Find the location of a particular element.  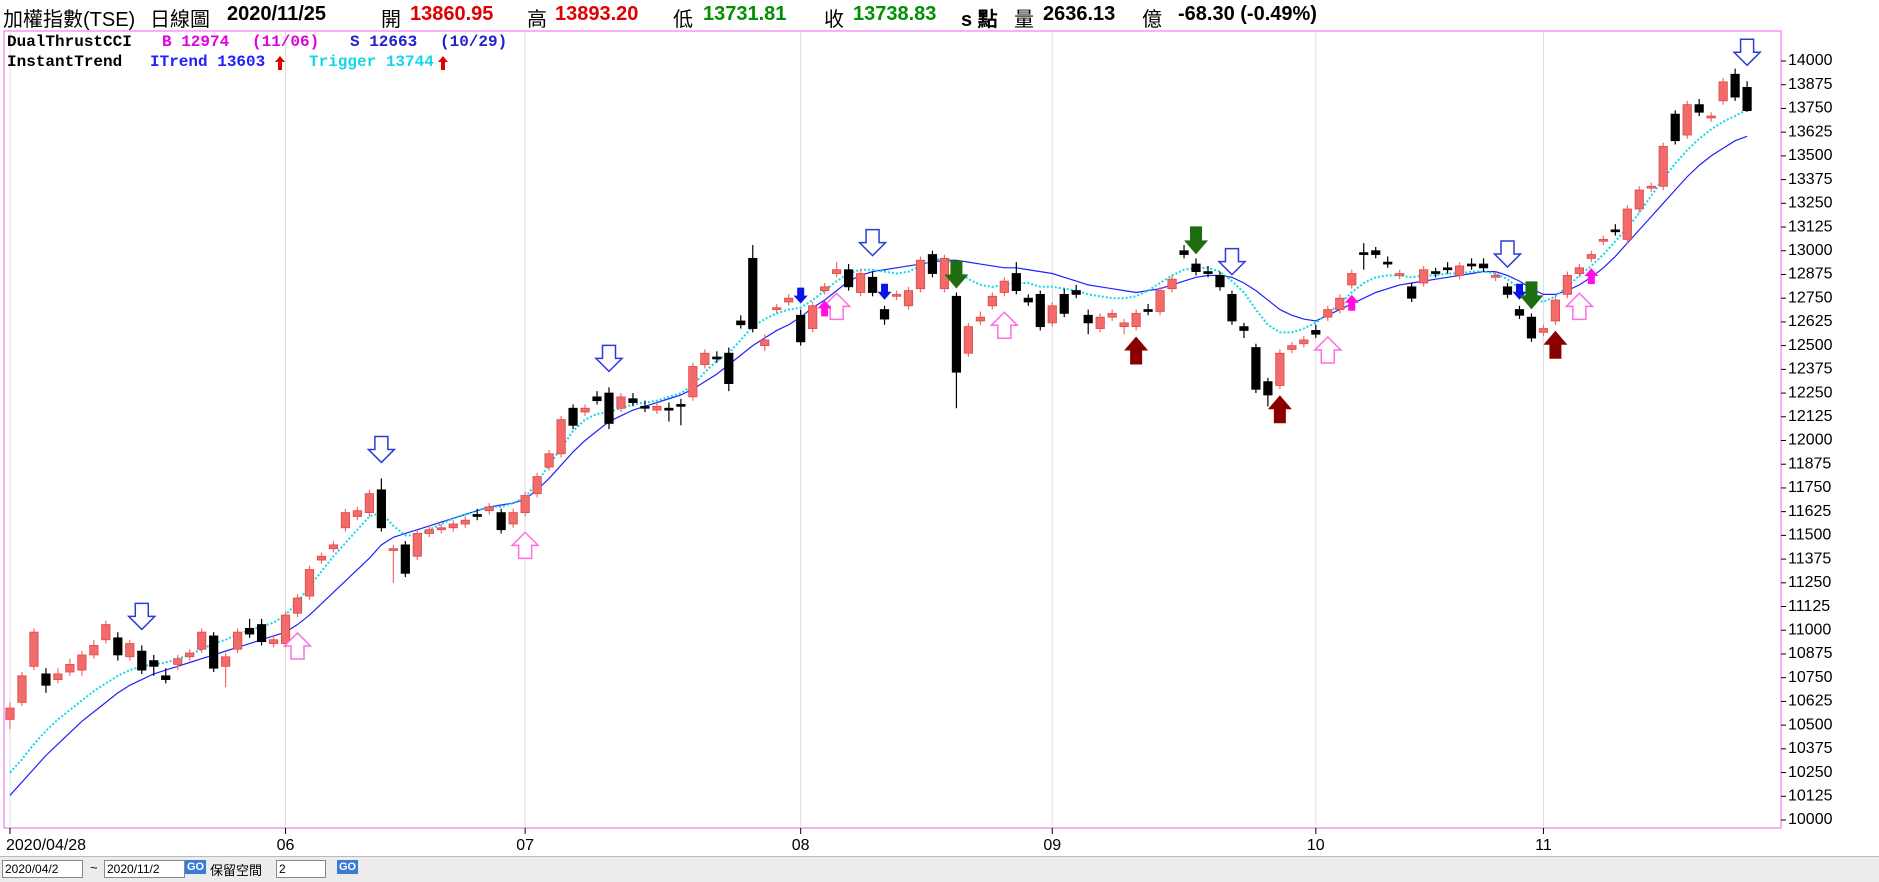

y-tick-label: 11250 is located at coordinates (1809, 582).